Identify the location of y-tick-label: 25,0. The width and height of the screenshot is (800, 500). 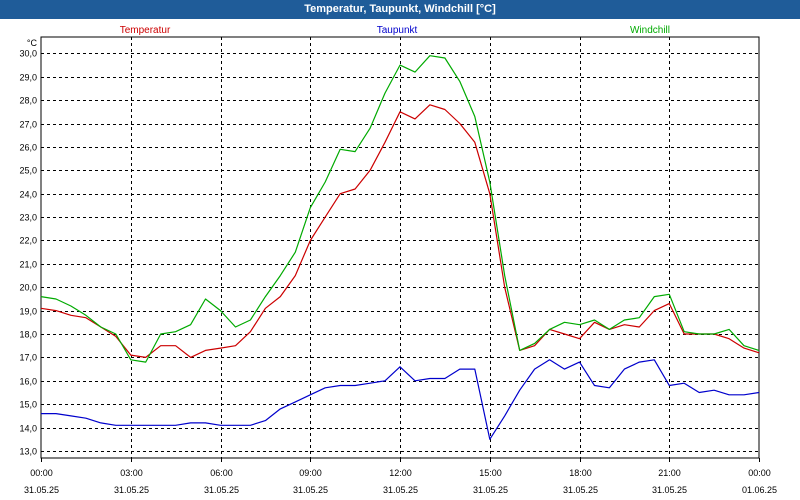
(28, 171).